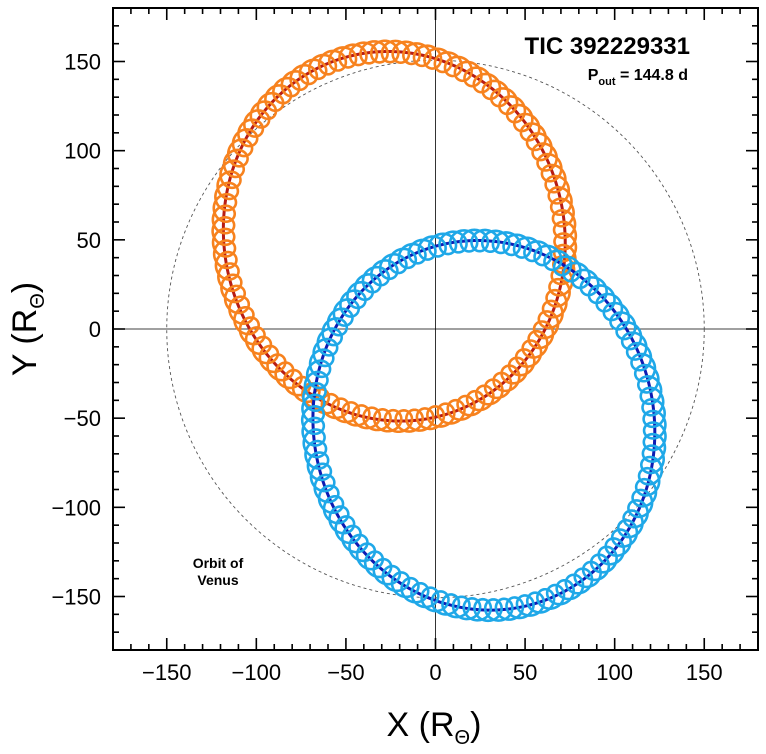 This screenshot has height=754, width=766. What do you see at coordinates (593, 75) in the screenshot?
I see `subtitle-prefix: P` at bounding box center [593, 75].